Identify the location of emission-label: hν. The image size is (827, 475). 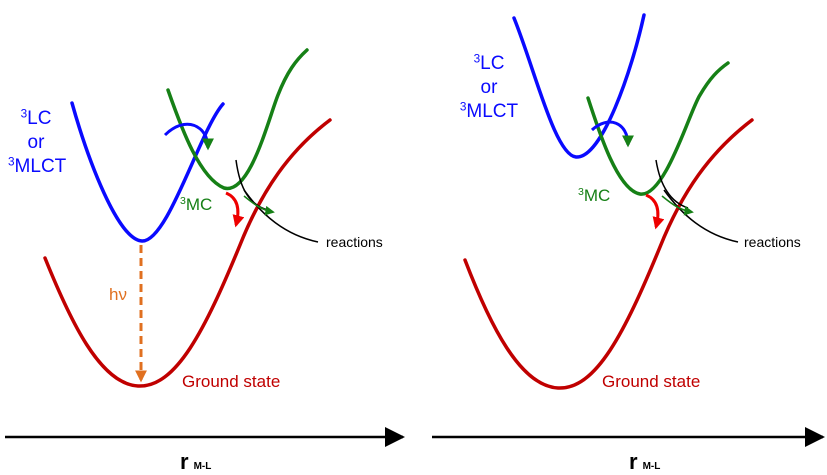
(118, 294).